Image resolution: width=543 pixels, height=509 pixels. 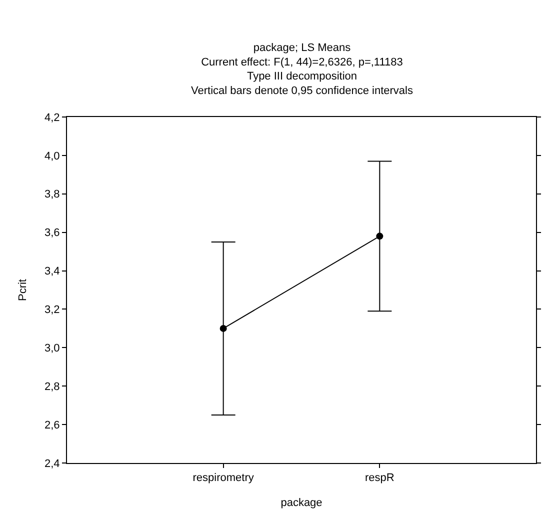 I want to click on chart-title: package; LS Means, so click(x=302, y=48).